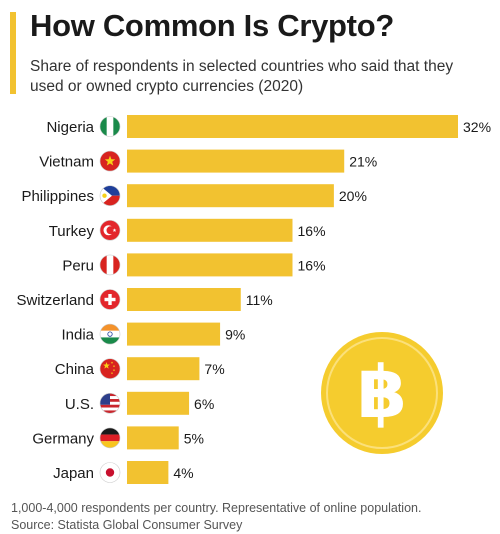  Describe the element at coordinates (110, 161) in the screenshot. I see `vietnam-flag-icon` at that location.